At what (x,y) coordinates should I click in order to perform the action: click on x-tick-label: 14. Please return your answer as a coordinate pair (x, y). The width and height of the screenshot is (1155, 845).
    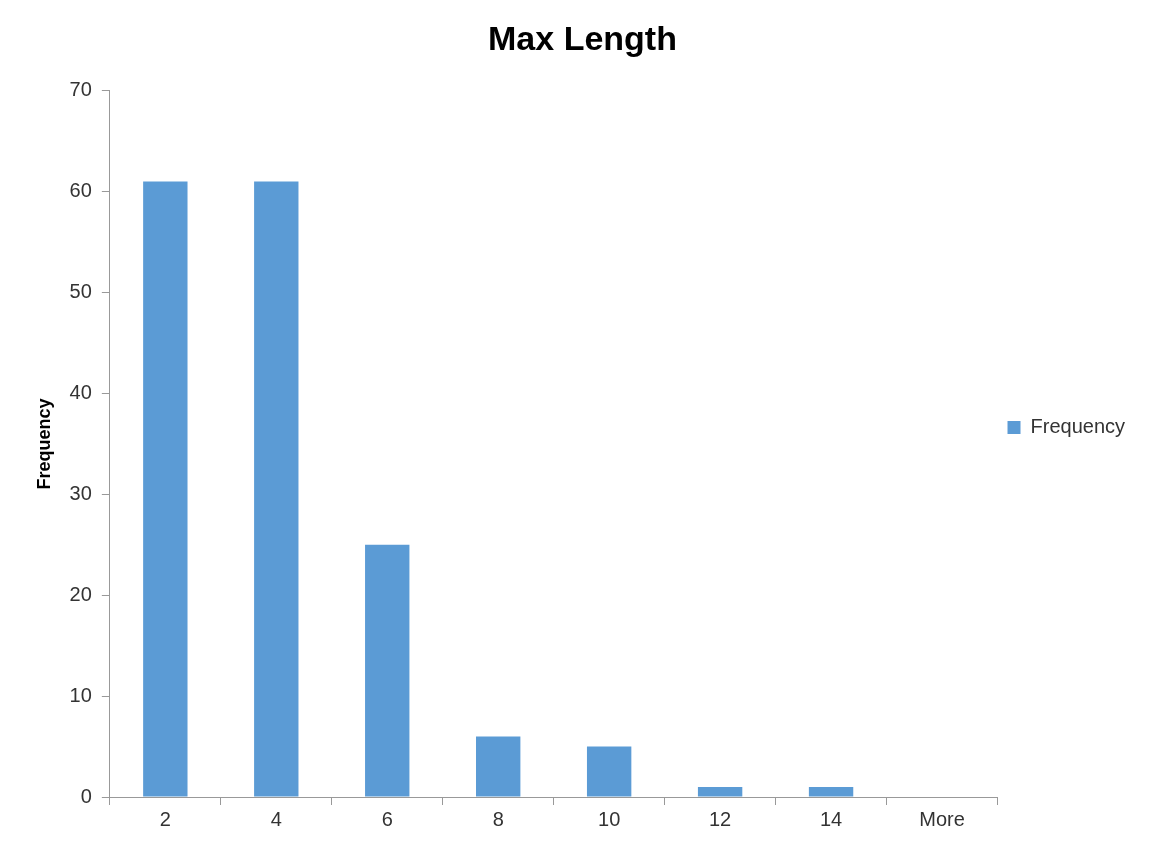
    Looking at the image, I should click on (831, 818).